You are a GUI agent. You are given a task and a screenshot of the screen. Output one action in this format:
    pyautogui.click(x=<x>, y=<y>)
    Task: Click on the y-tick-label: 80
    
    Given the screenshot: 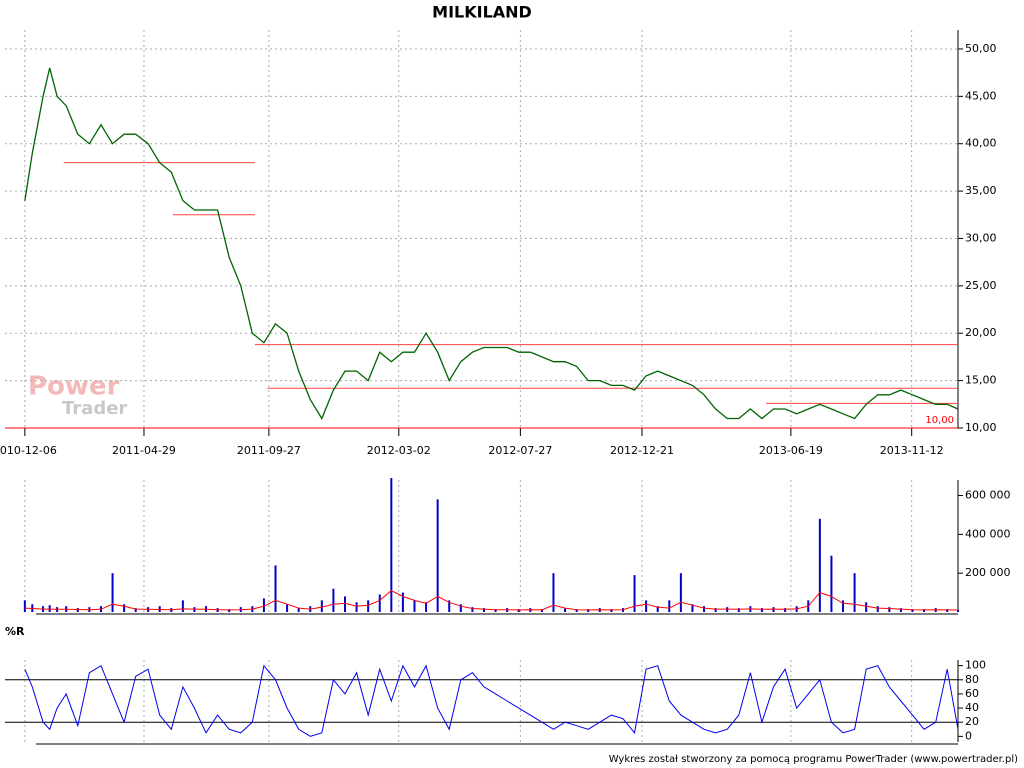 What is the action you would take?
    pyautogui.click(x=972, y=679)
    